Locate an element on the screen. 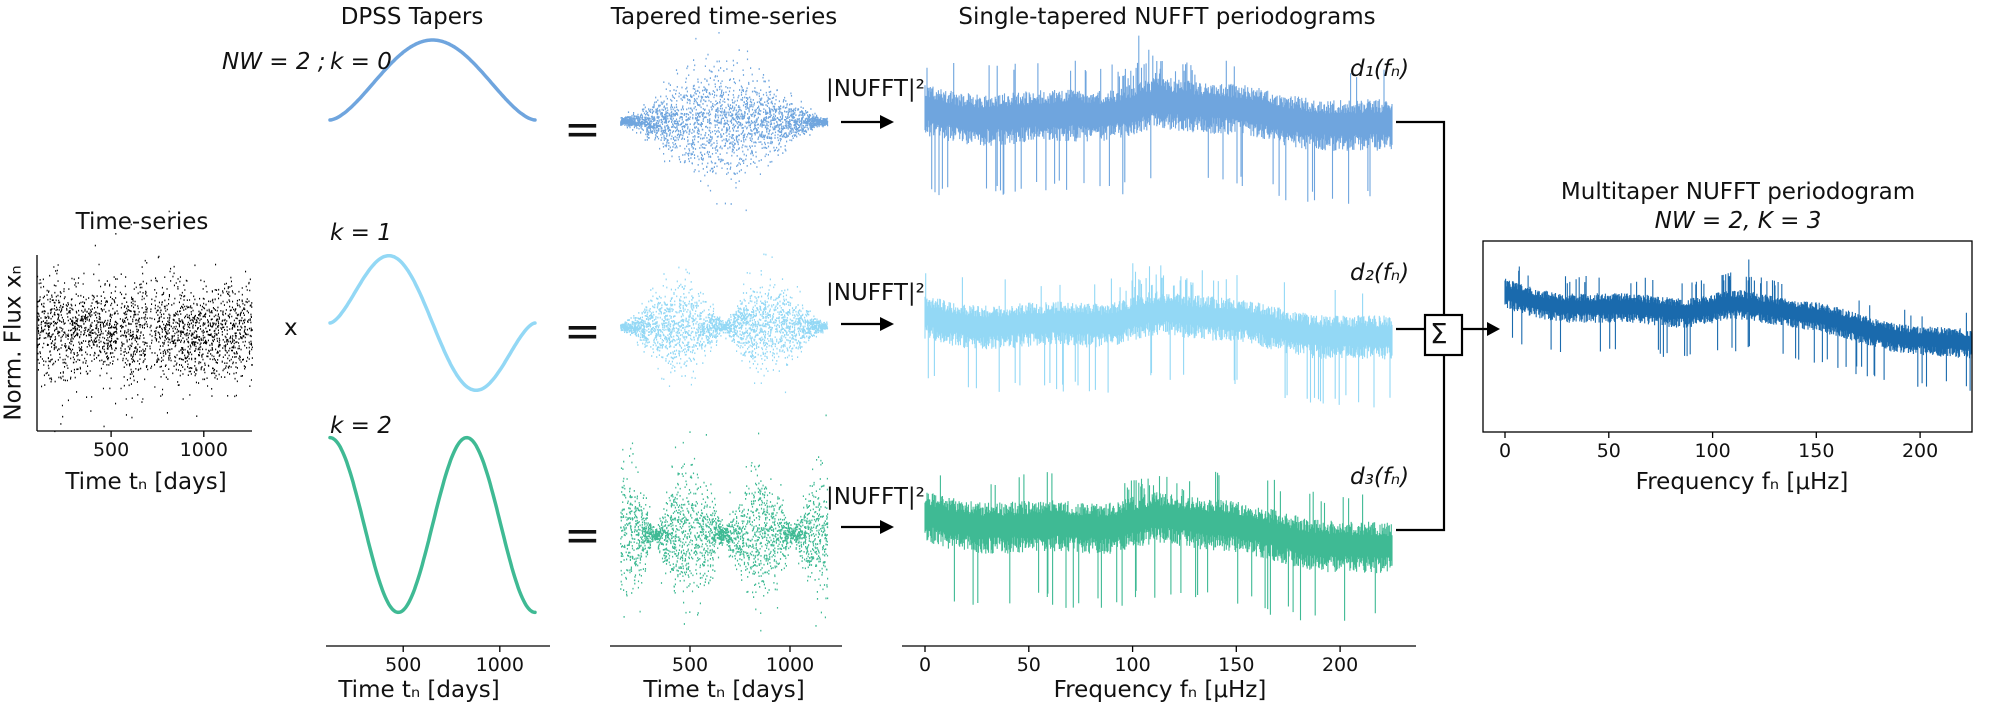 Image resolution: width=1998 pixels, height=703 pixels. multitaper-xlabel: Frequency fₙ [μHz] is located at coordinates (1742, 482).